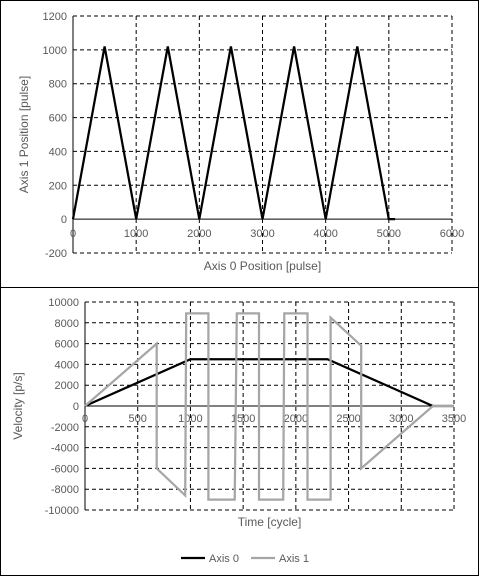 The width and height of the screenshot is (481, 577). What do you see at coordinates (18, 405) in the screenshot?
I see `y-axis-title: Velocity [p/s]` at bounding box center [18, 405].